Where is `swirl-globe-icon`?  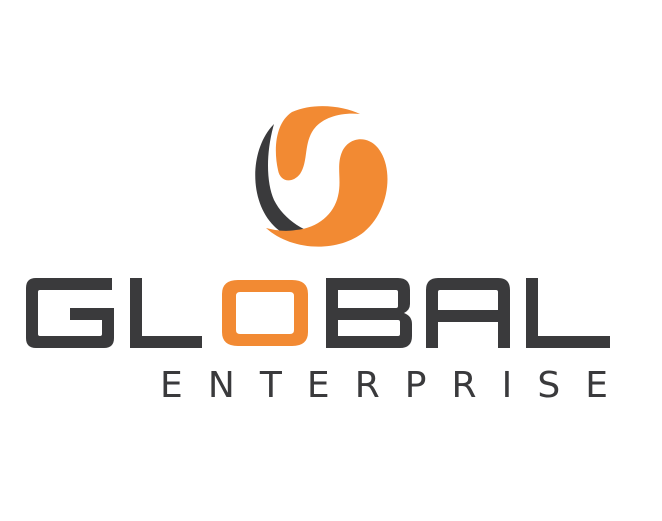
swirl-globe-icon is located at coordinates (321, 176).